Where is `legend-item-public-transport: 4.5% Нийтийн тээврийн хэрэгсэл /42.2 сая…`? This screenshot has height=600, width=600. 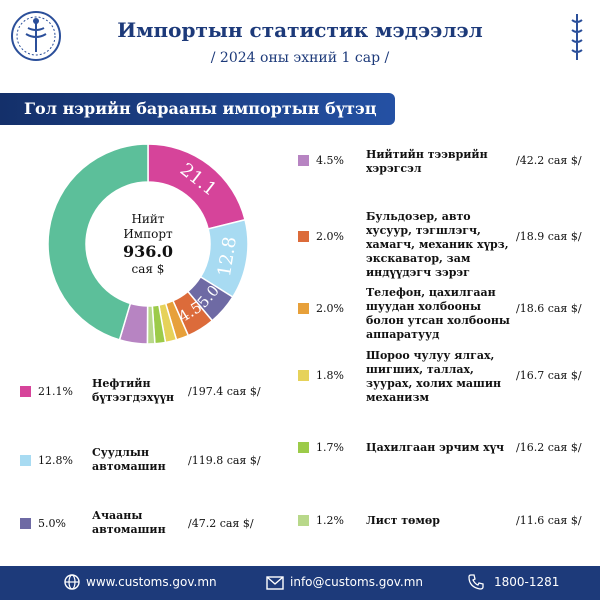
legend-item-public-transport: 4.5% Нийтийн тээврийн хэрэгсэл /42.2 сая… is located at coordinates (443, 165).